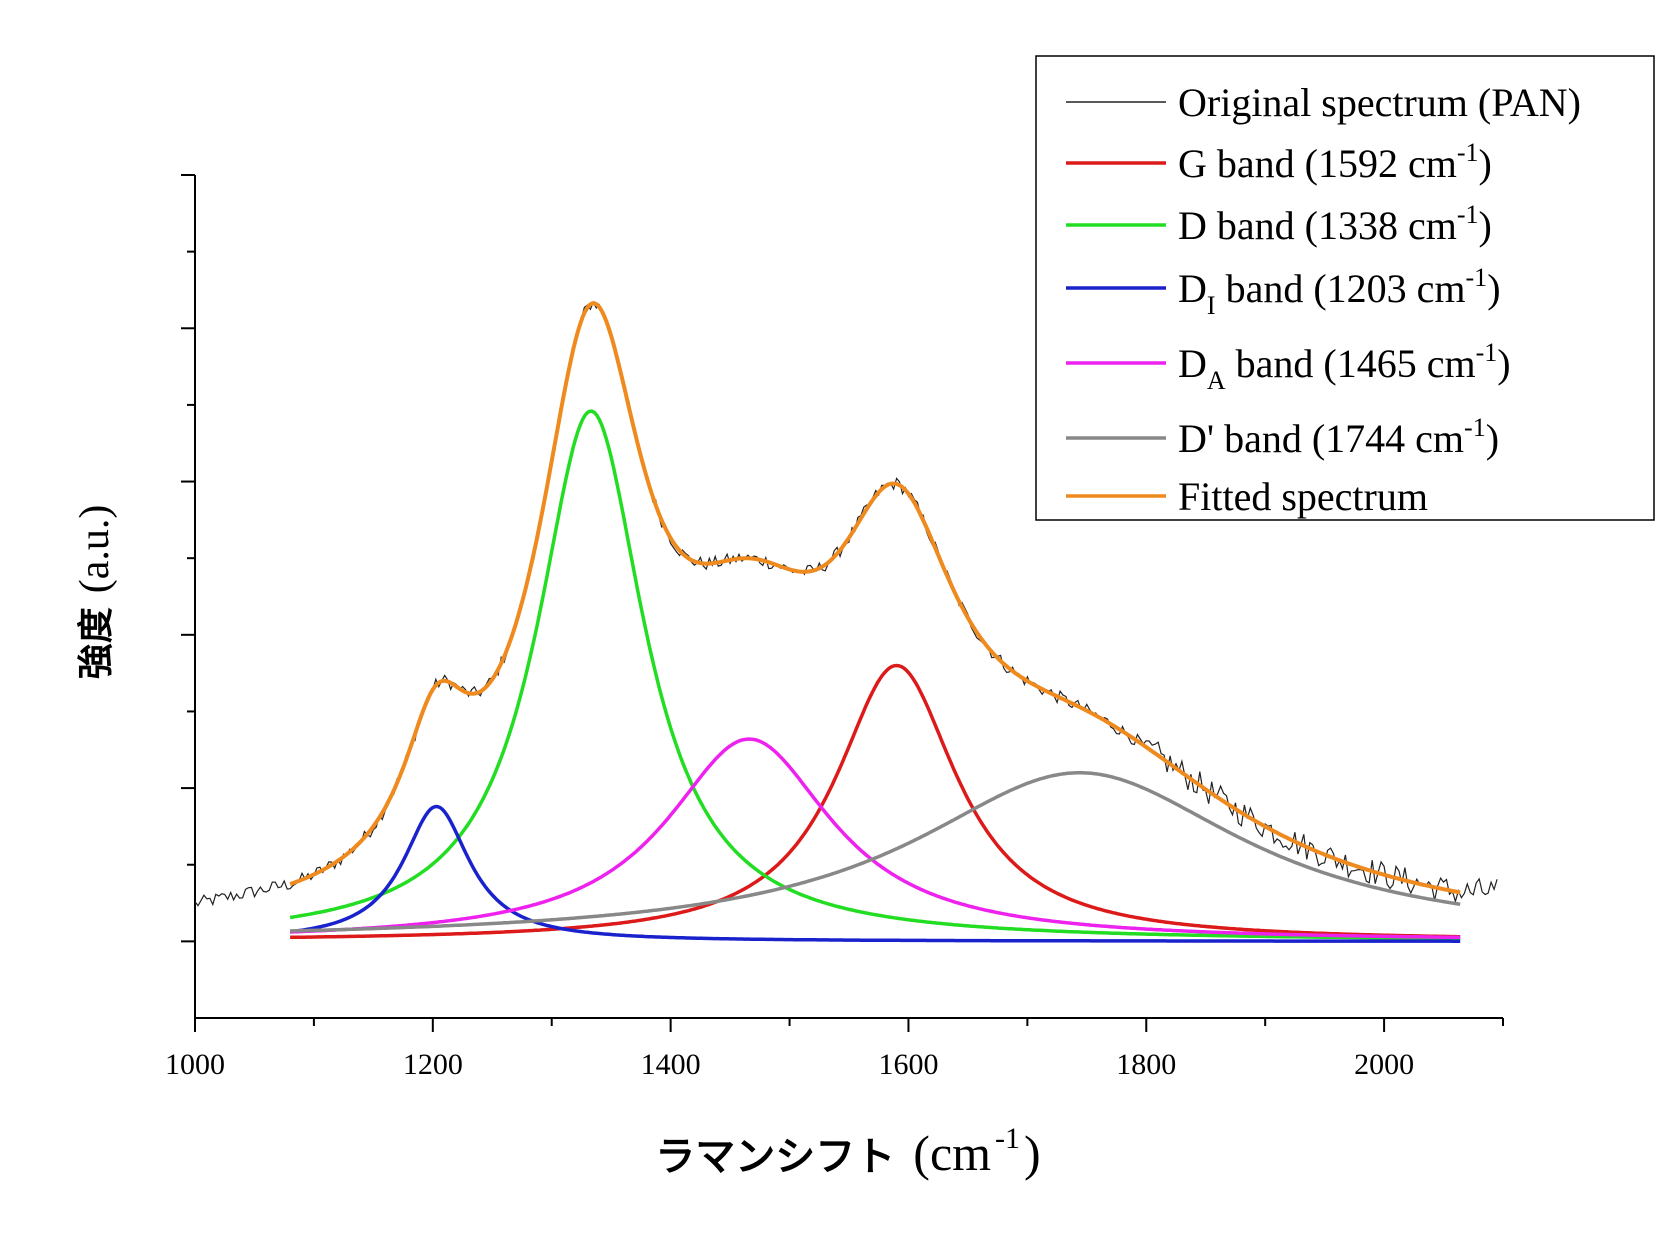  What do you see at coordinates (908, 1064) in the screenshot?
I see `x-tick-label: 1600` at bounding box center [908, 1064].